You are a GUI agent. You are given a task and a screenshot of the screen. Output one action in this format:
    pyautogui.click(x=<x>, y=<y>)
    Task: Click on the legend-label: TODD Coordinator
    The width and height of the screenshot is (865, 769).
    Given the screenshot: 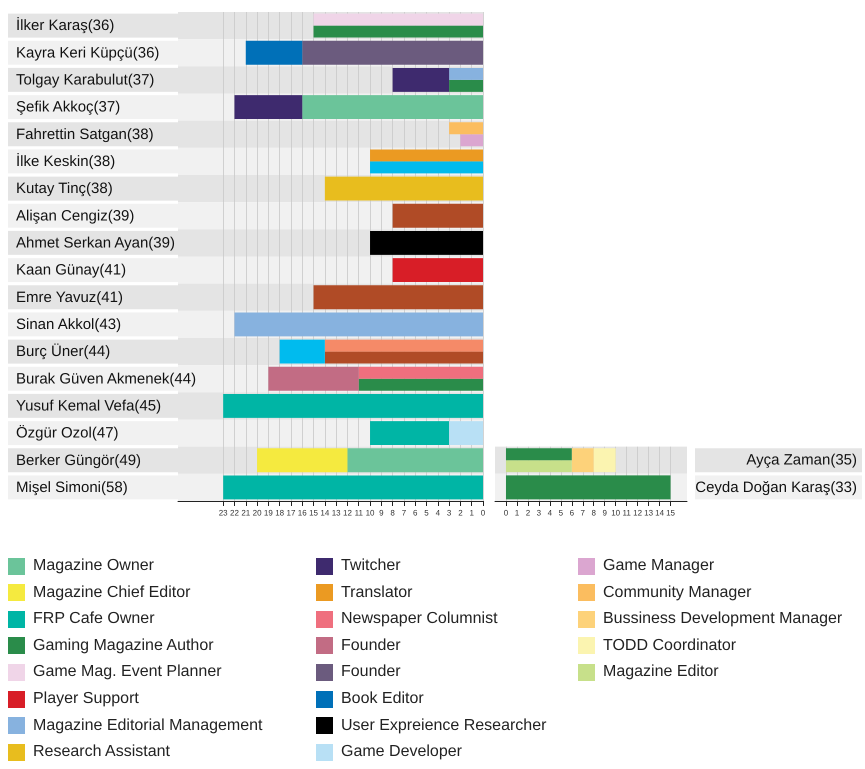 What is the action you would take?
    pyautogui.click(x=669, y=645)
    